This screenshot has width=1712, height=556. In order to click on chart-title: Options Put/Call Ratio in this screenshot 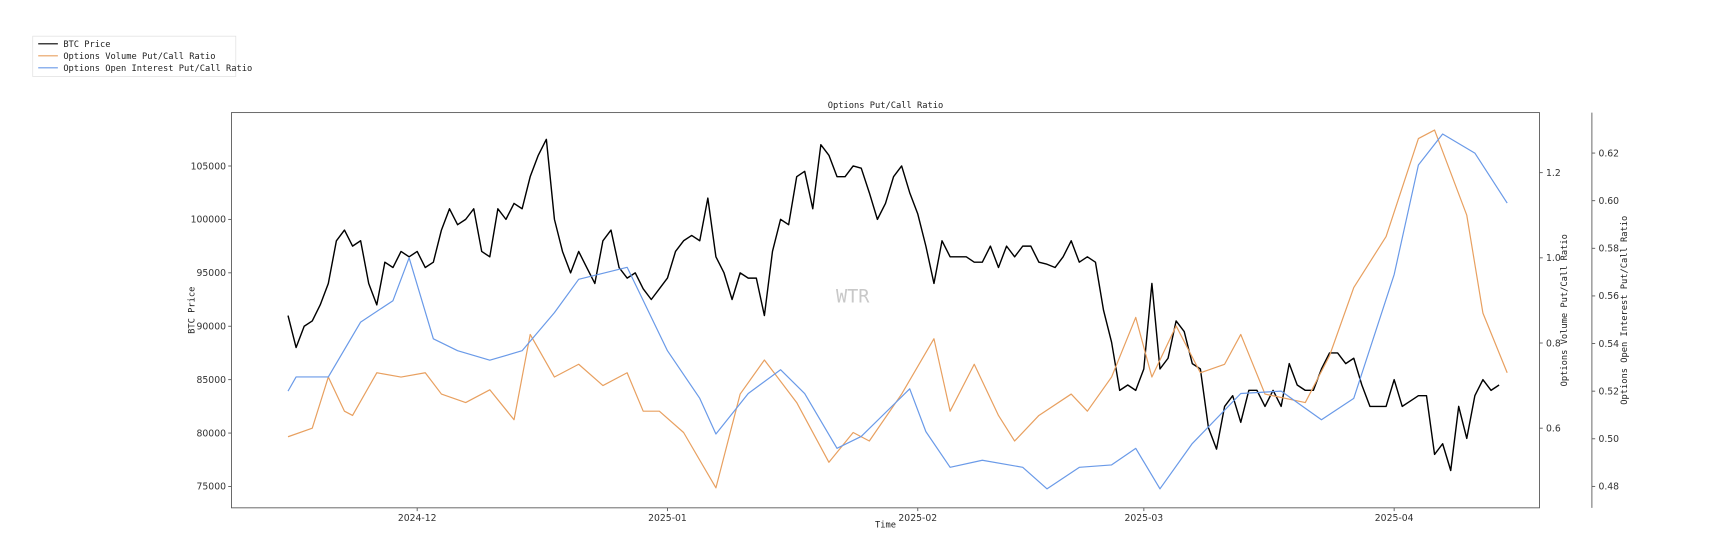, I will do `click(885, 106)`.